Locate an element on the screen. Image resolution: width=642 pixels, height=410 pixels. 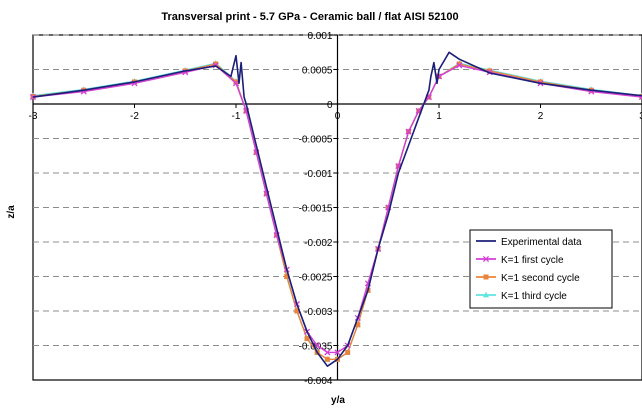
y-tick-label-1: 0.0005 is located at coordinates (317, 71).